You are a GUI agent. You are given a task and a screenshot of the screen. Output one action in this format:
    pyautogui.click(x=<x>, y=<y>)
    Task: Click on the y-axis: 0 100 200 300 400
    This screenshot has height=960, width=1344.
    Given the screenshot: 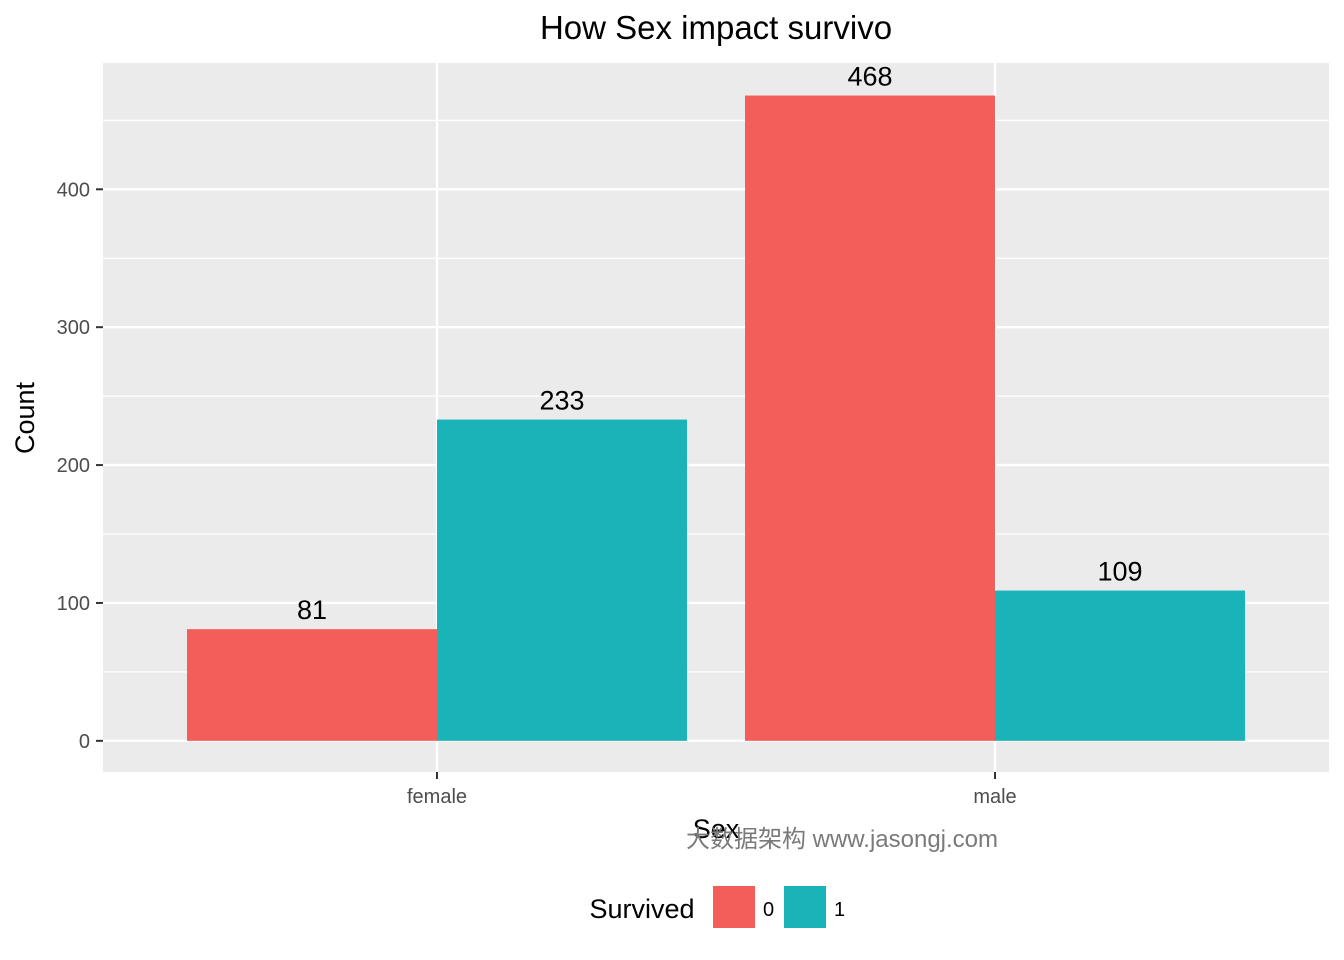 What is the action you would take?
    pyautogui.click(x=80, y=466)
    